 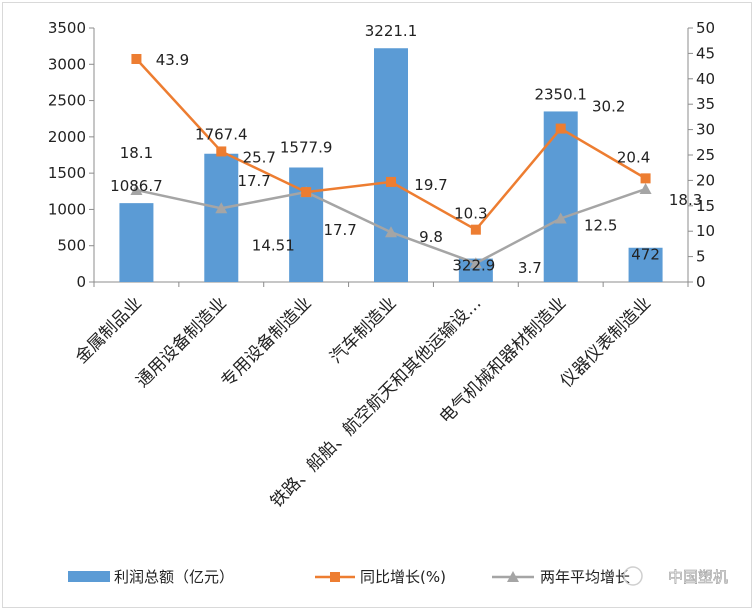 What do you see at coordinates (182, 342) in the screenshot?
I see `category-label: 通用设备制造业` at bounding box center [182, 342].